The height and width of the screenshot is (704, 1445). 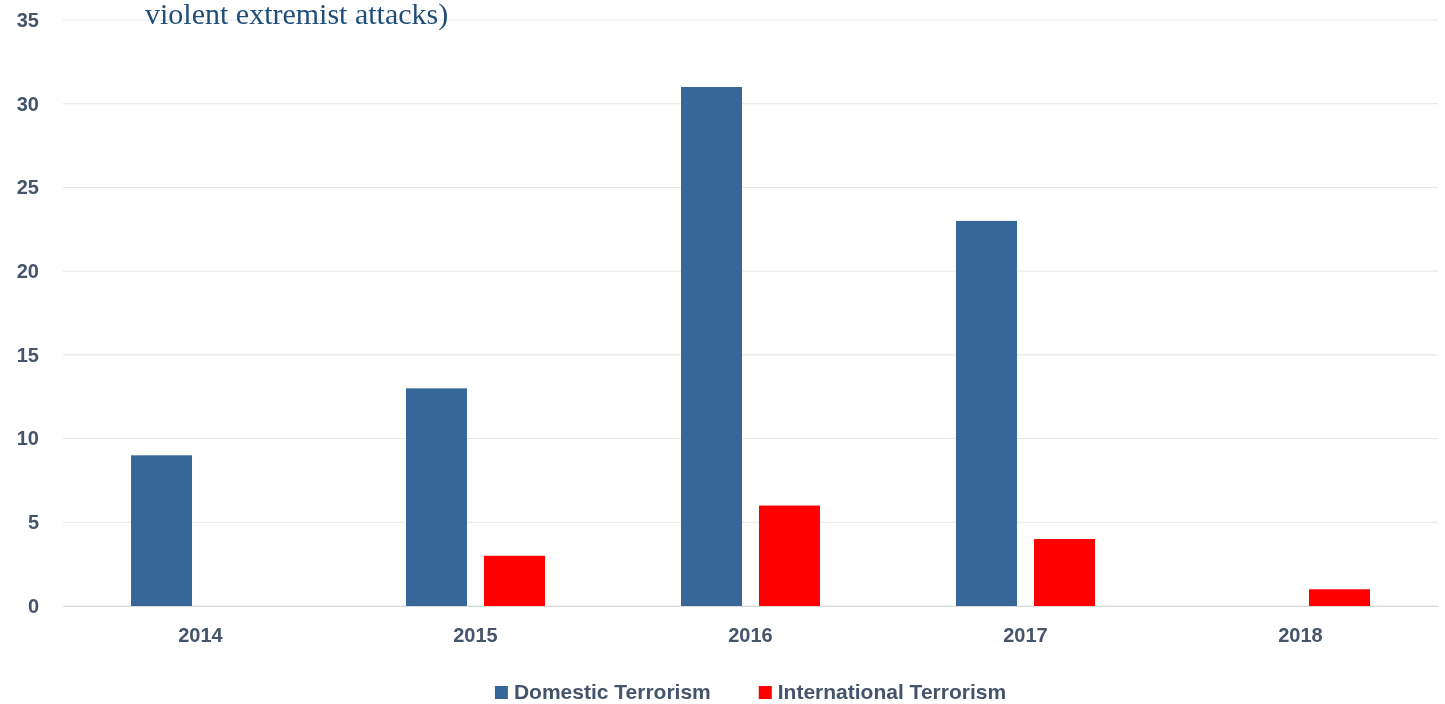 I want to click on x-tick-label: 2014, so click(x=201, y=635).